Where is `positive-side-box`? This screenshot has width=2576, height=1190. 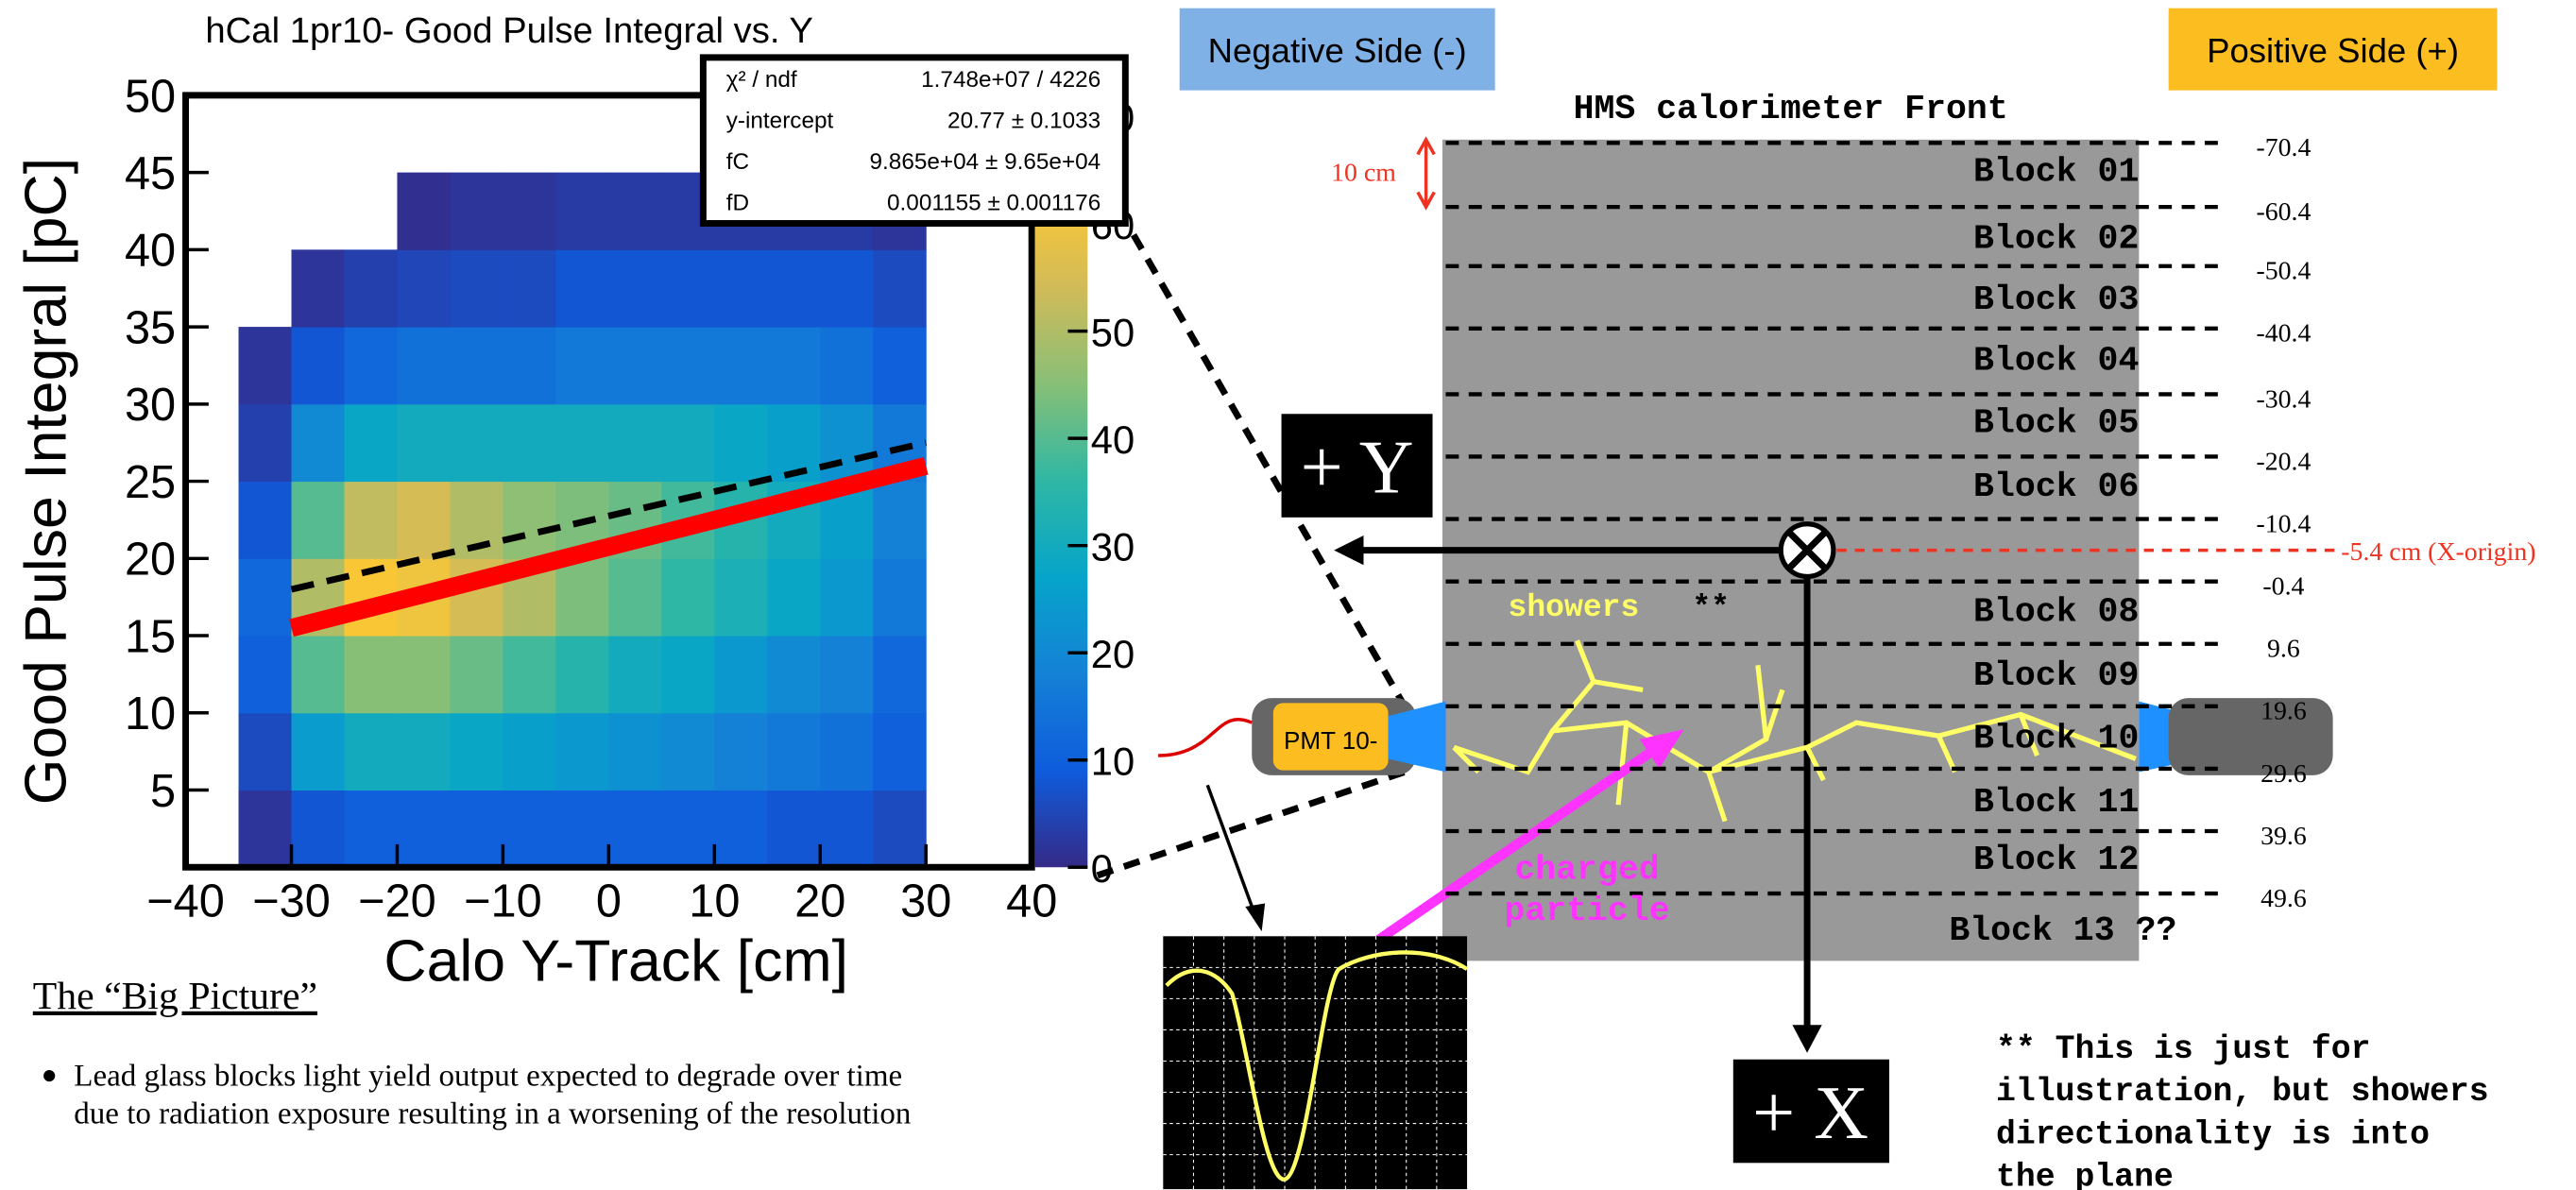 positive-side-box is located at coordinates (2333, 49).